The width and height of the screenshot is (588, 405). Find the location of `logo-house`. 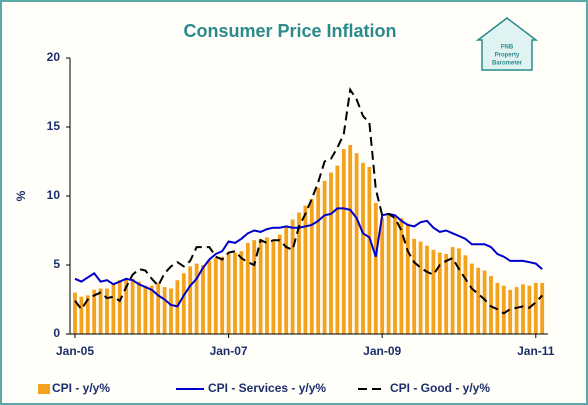

logo-house is located at coordinates (507, 44).